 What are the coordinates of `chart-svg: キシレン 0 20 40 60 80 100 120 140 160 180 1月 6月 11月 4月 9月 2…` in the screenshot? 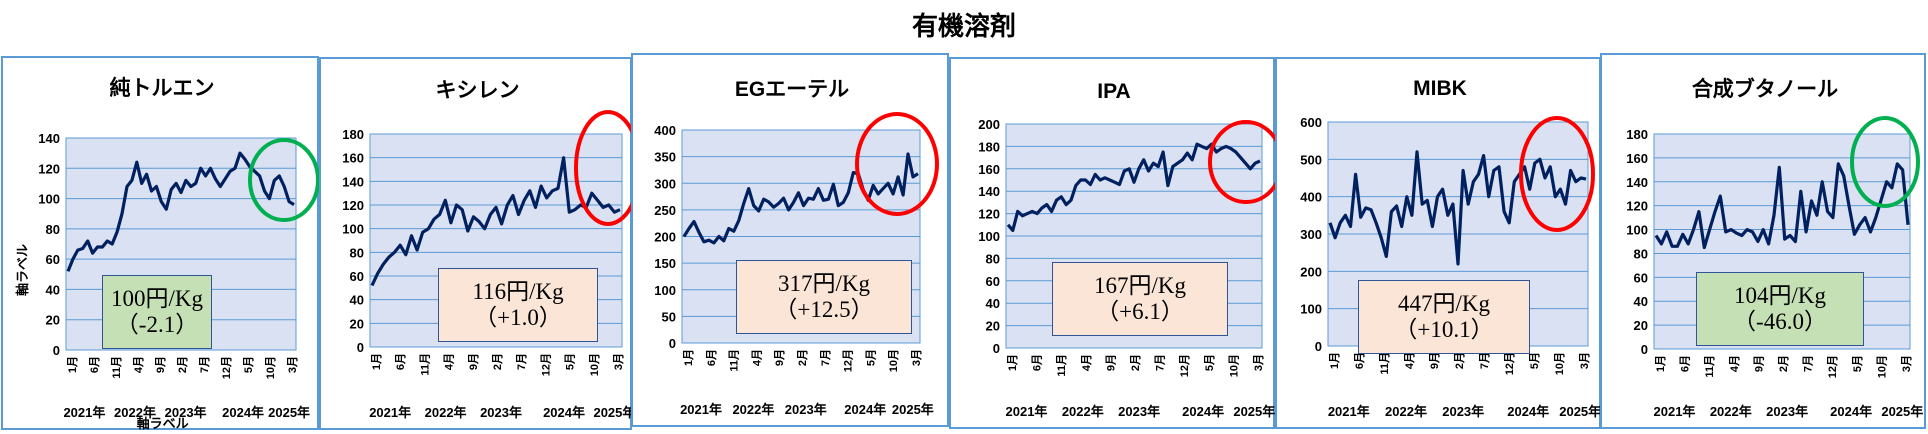 It's located at (488, 249).